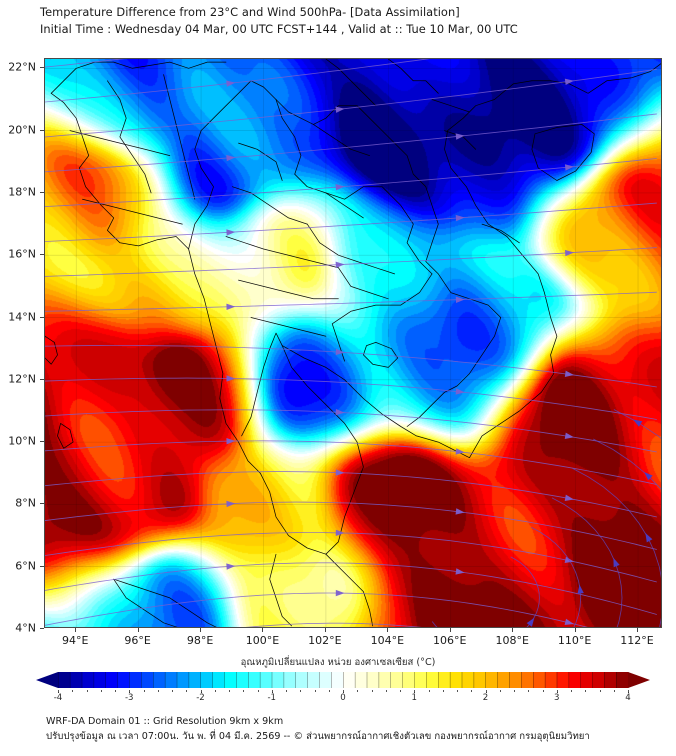 Image resolution: width=676 pixels, height=756 pixels. I want to click on y-axis-label: 20°N, so click(22, 130).